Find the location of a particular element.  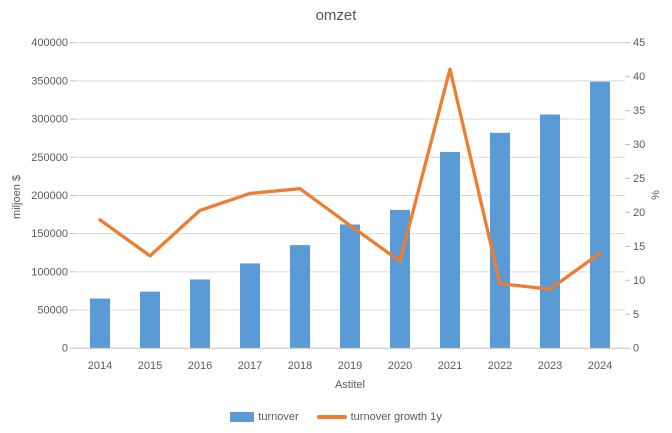

x-axis-category-label: 2023 is located at coordinates (550, 366).